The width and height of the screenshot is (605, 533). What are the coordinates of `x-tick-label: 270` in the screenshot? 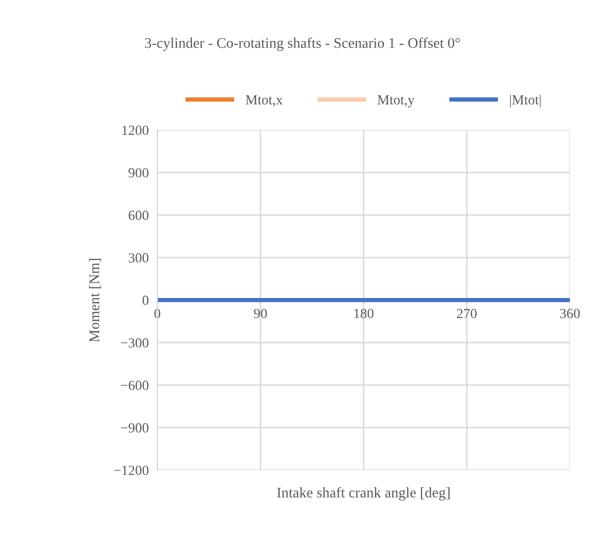 It's located at (466, 313).